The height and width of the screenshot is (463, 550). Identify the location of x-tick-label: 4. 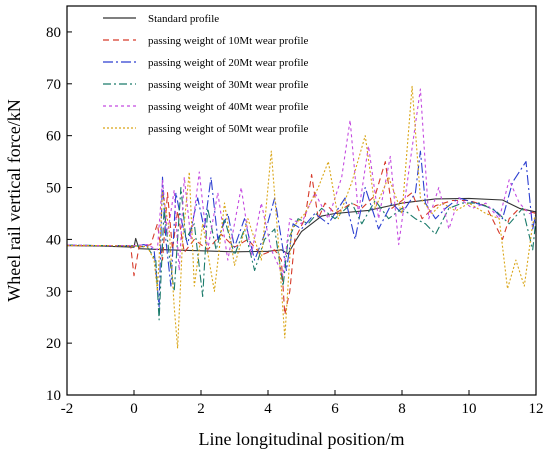
(268, 409).